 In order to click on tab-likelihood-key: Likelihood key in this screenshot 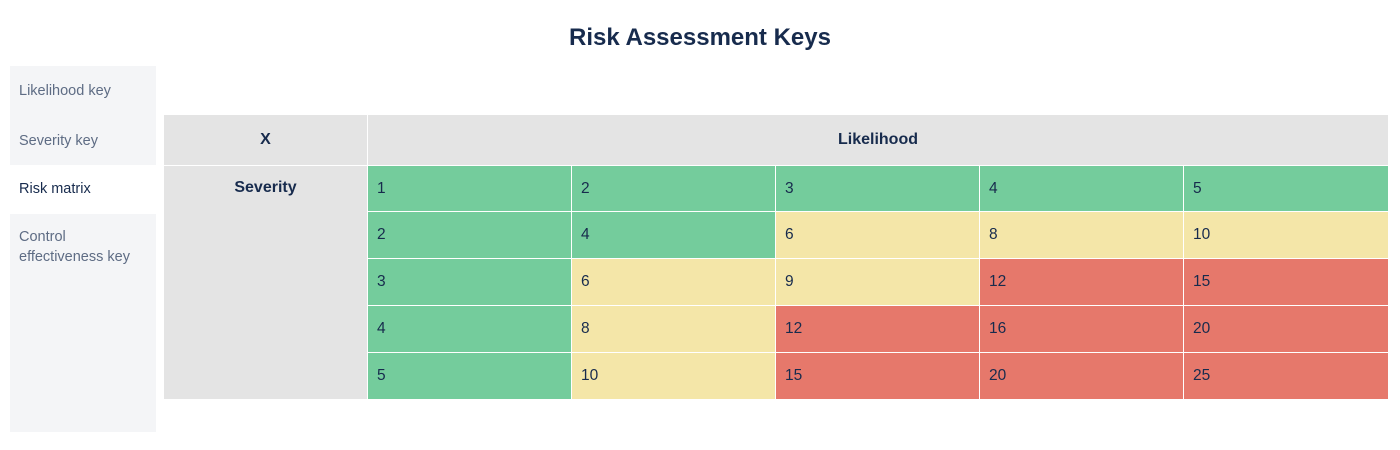, I will do `click(65, 91)`.